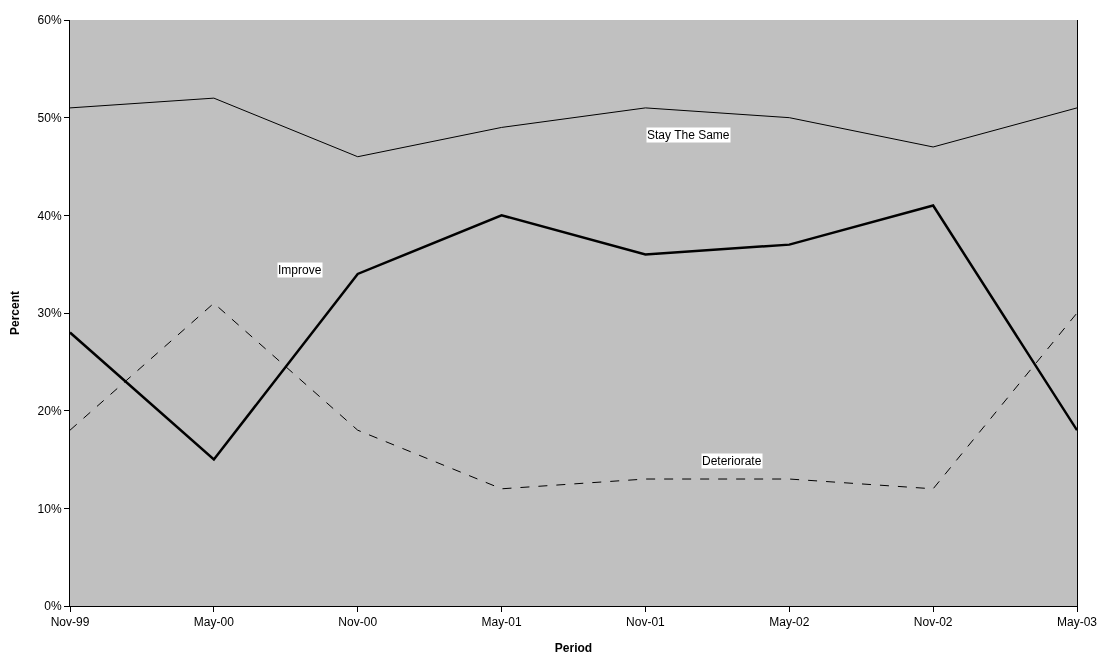  What do you see at coordinates (501, 622) in the screenshot?
I see `x-tick-label: May-01` at bounding box center [501, 622].